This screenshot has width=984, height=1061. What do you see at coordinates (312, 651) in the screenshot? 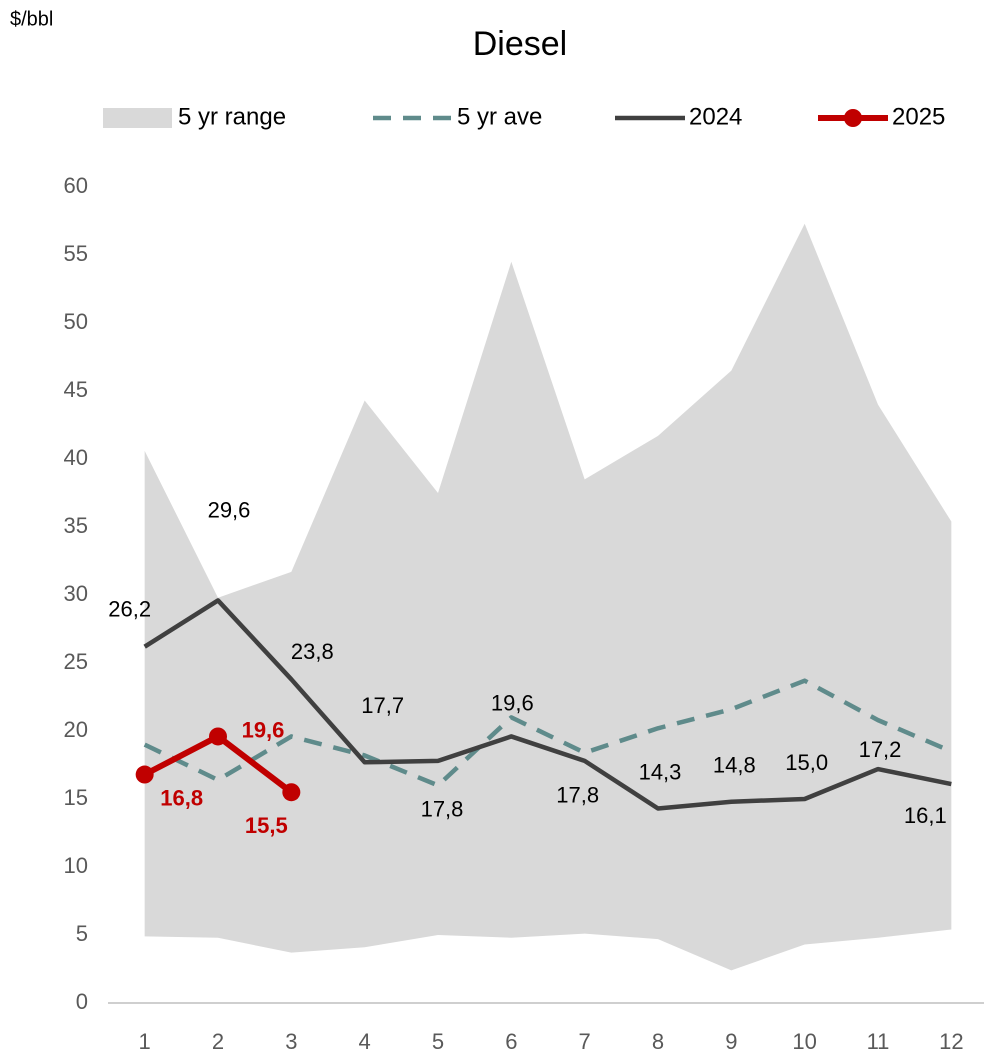
I see `data-label: 23,8` at bounding box center [312, 651].